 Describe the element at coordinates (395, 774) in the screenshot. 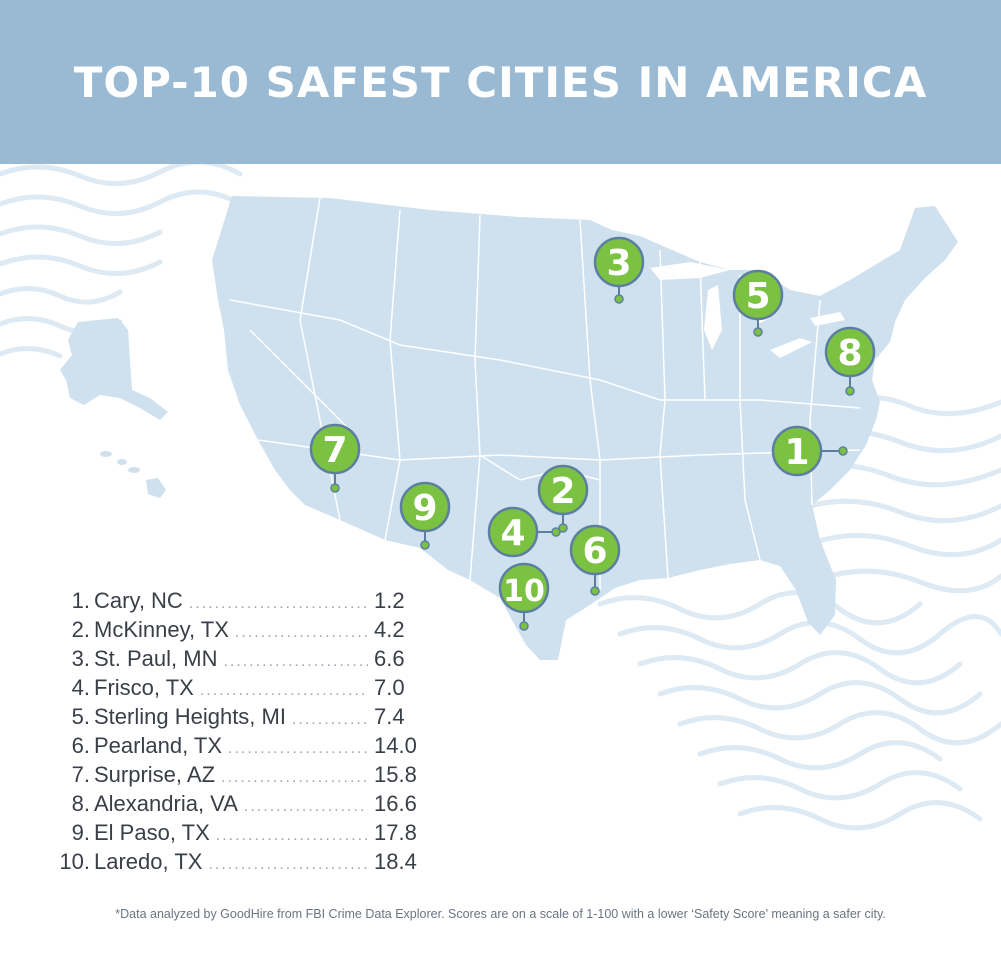

I see `safety-score: 15.8` at that location.